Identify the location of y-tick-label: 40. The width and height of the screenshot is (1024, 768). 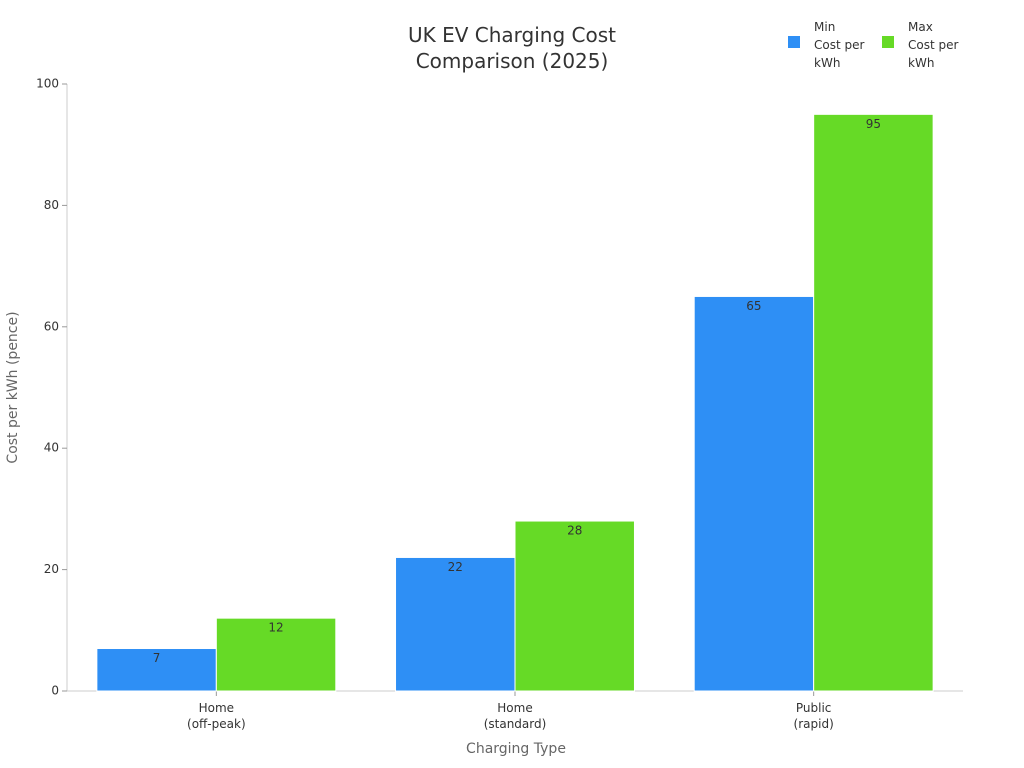
(51, 448).